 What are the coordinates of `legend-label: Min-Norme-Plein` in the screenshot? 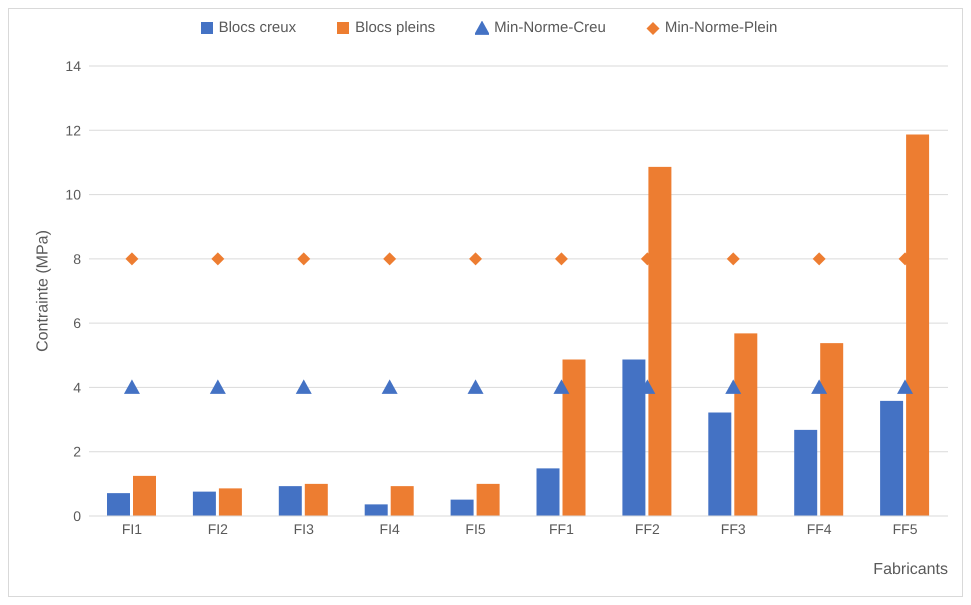 It's located at (721, 27).